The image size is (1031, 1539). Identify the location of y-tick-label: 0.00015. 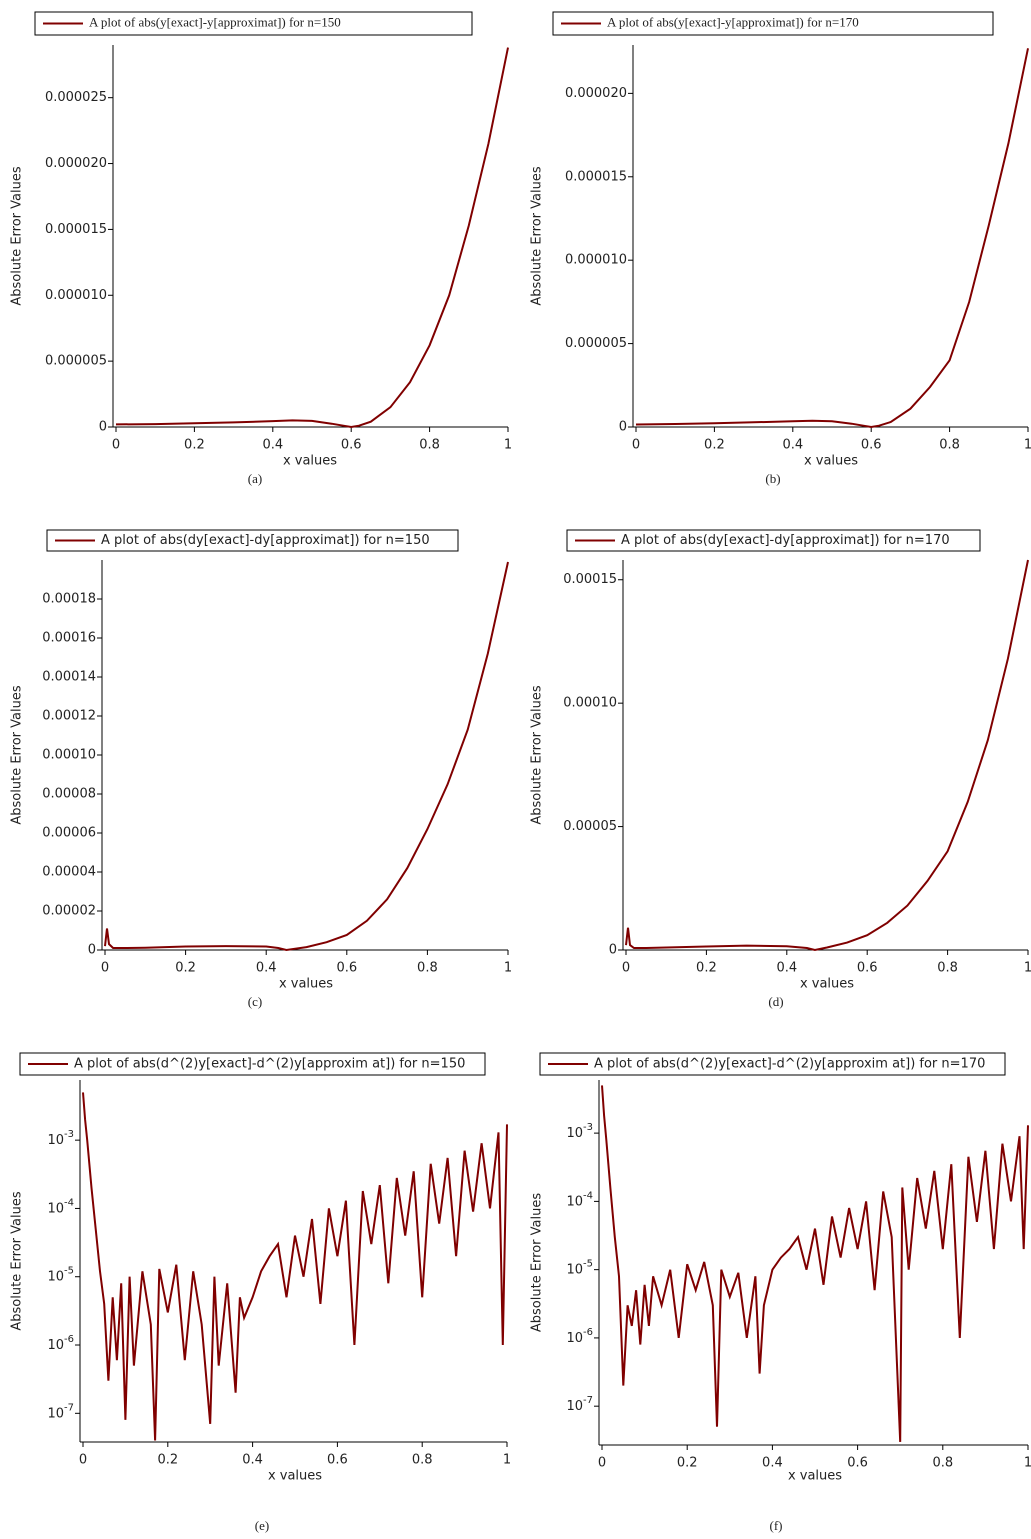
(590, 579).